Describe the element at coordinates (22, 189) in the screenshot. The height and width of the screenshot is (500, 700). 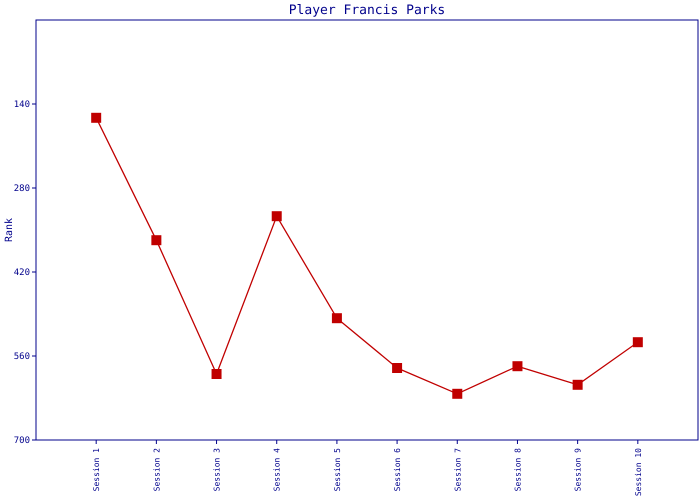
I see `y-tick-label: 280` at that location.